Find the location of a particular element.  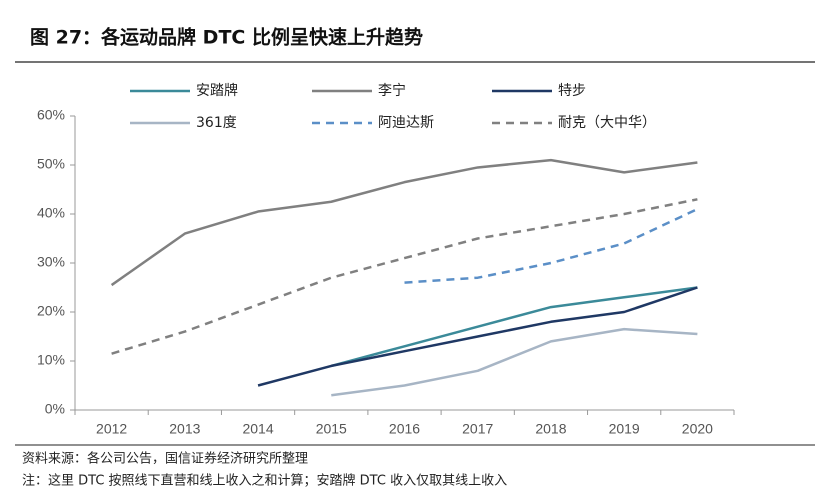

y-tick-label: 10% is located at coordinates (51, 360).